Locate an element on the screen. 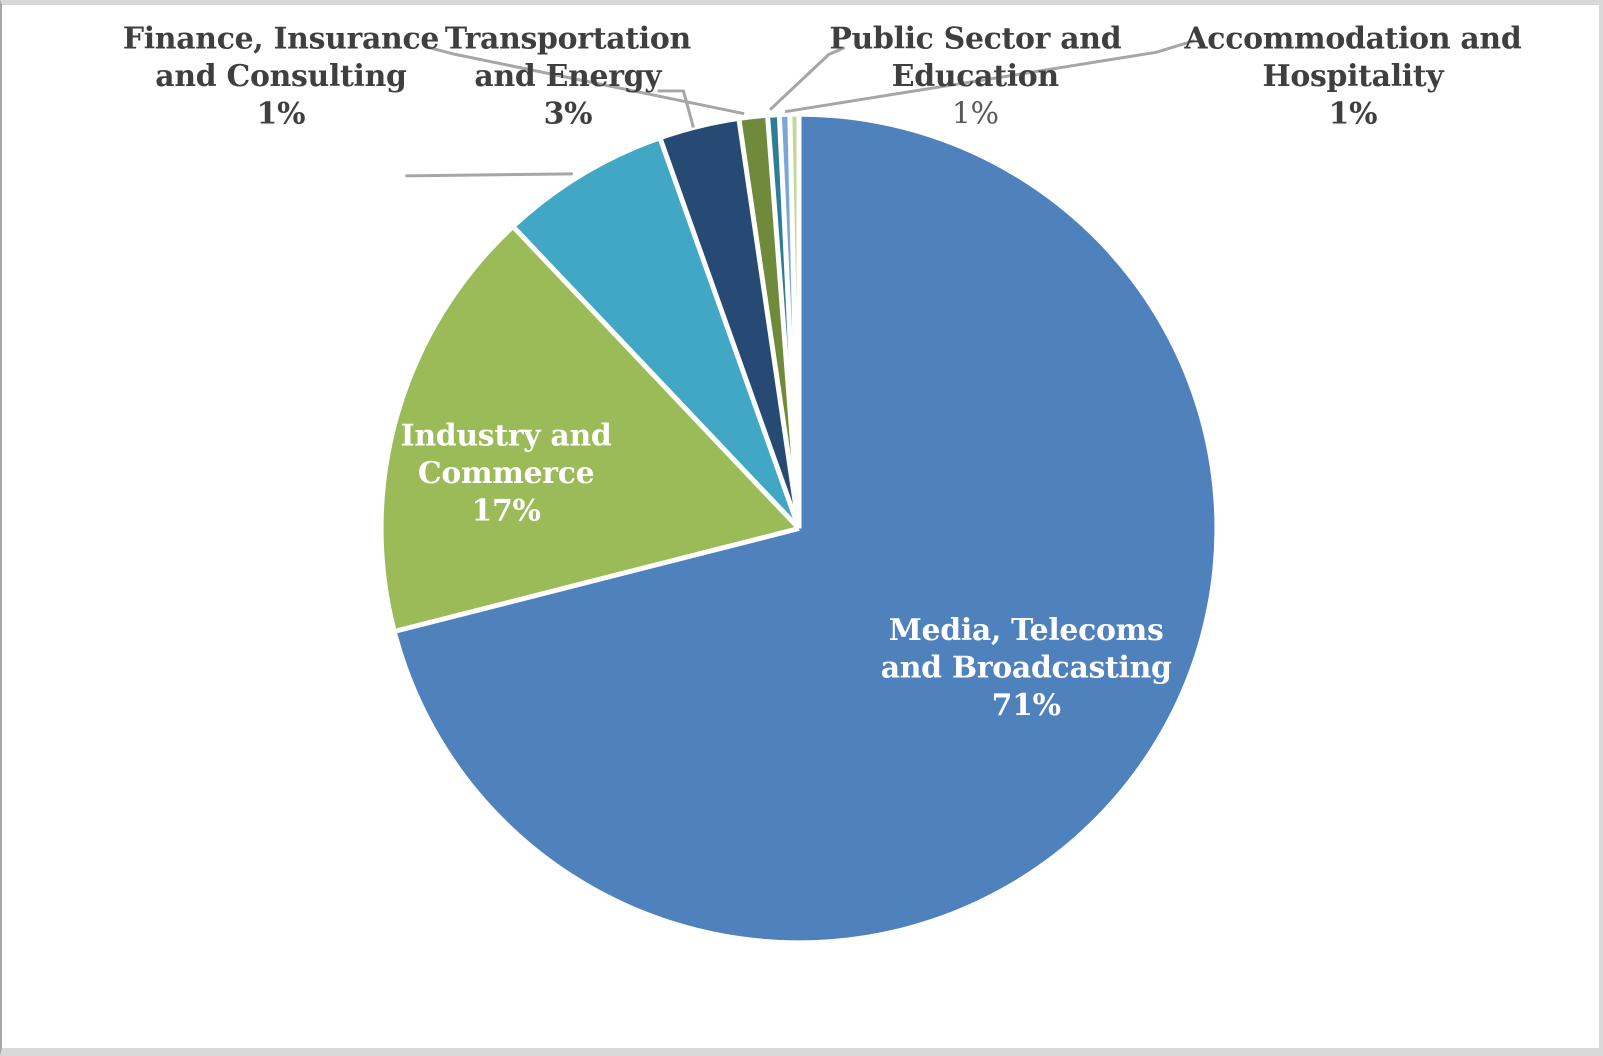 Image resolution: width=1603 pixels, height=1056 pixels. pie-slice-industry-commerce is located at coordinates (591, 429).